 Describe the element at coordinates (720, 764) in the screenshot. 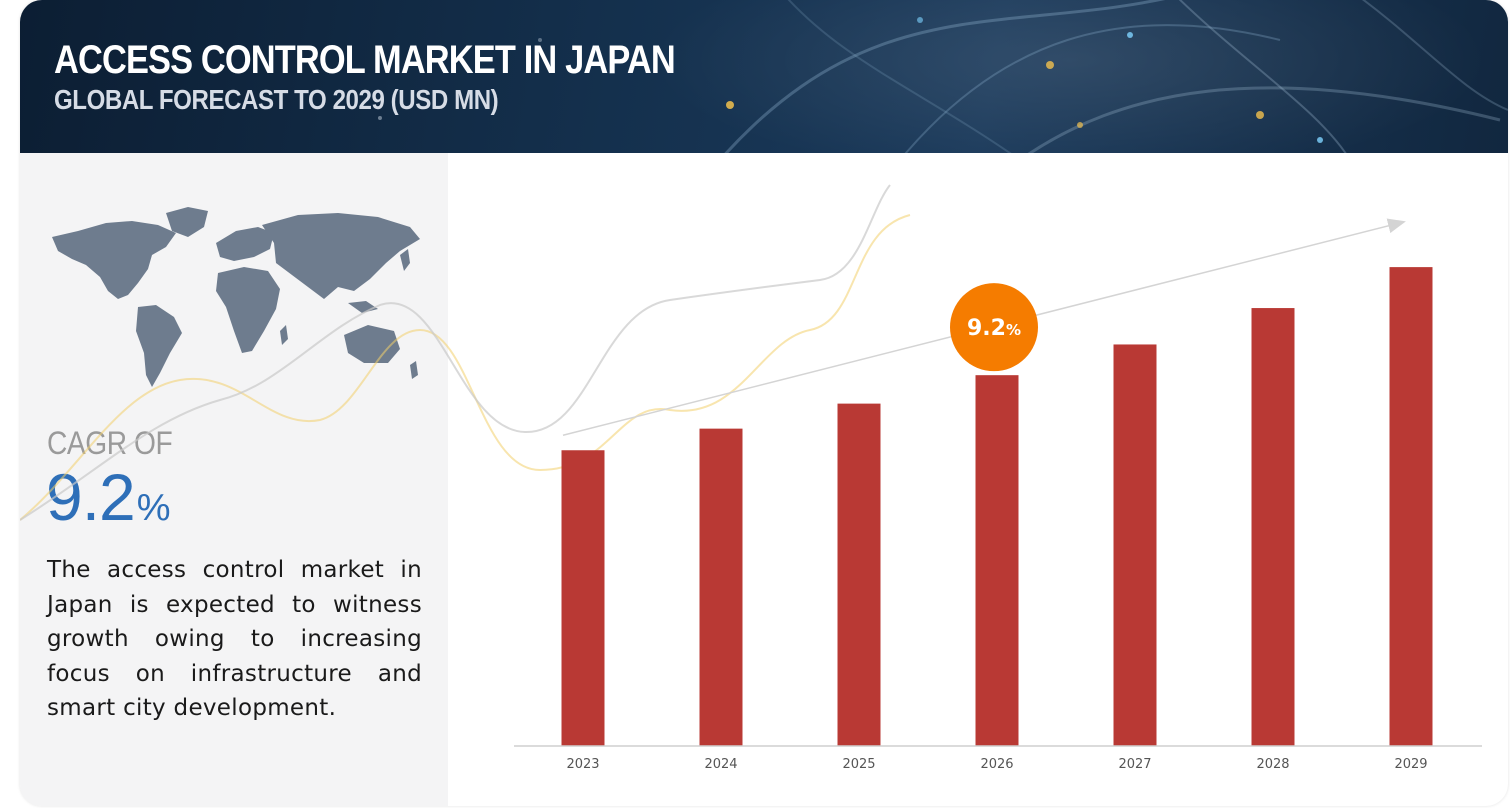

I see `x-tick-2024: 2024` at that location.